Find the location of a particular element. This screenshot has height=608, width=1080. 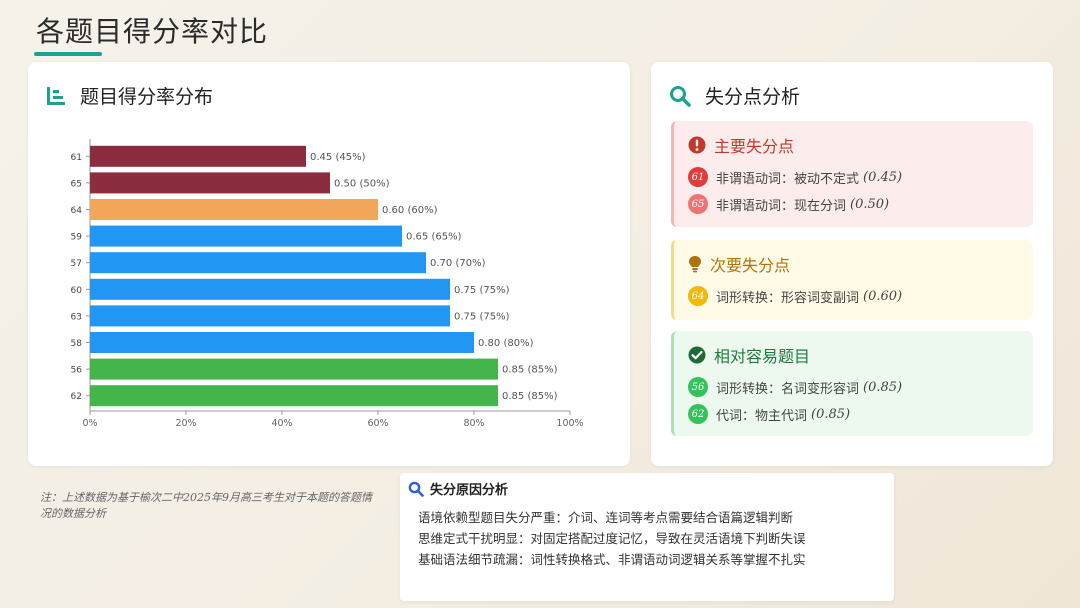

list-item: 65 非谓语动词：现在分词 (0.50) is located at coordinates (853, 204).